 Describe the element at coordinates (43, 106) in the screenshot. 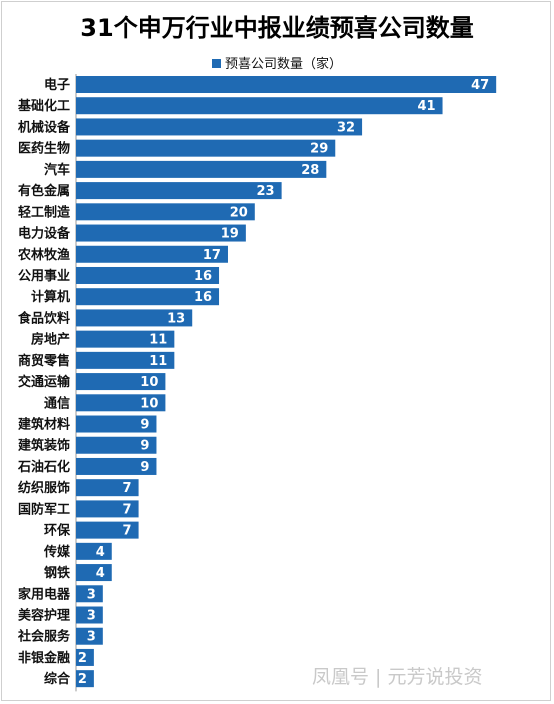

I see `category-label: 基础化工` at that location.